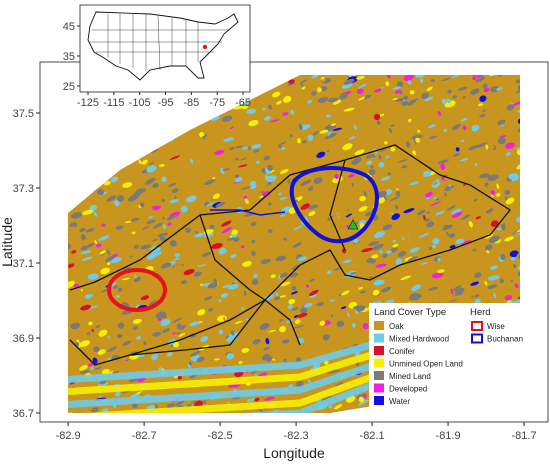 Image resolution: width=550 pixels, height=472 pixels. Describe the element at coordinates (397, 326) in the screenshot. I see `legend-label: Oak` at that location.